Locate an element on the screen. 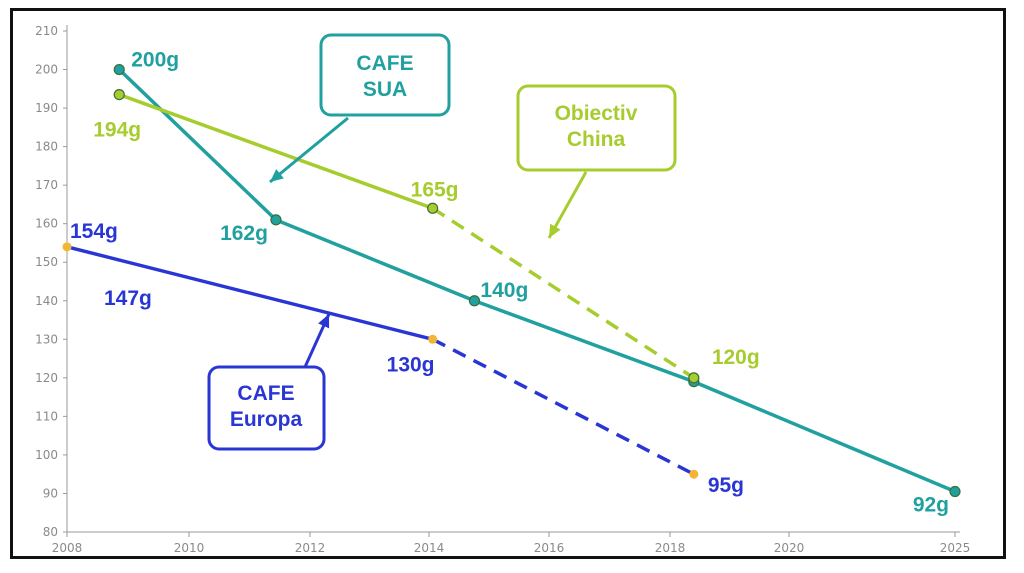 The width and height of the screenshot is (1024, 573). data-label: 130g is located at coordinates (411, 364).